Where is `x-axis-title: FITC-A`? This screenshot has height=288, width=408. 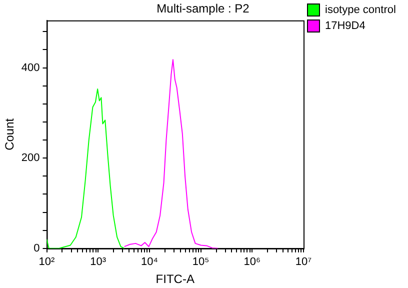 x-axis-title: FITC-A is located at coordinates (175, 279).